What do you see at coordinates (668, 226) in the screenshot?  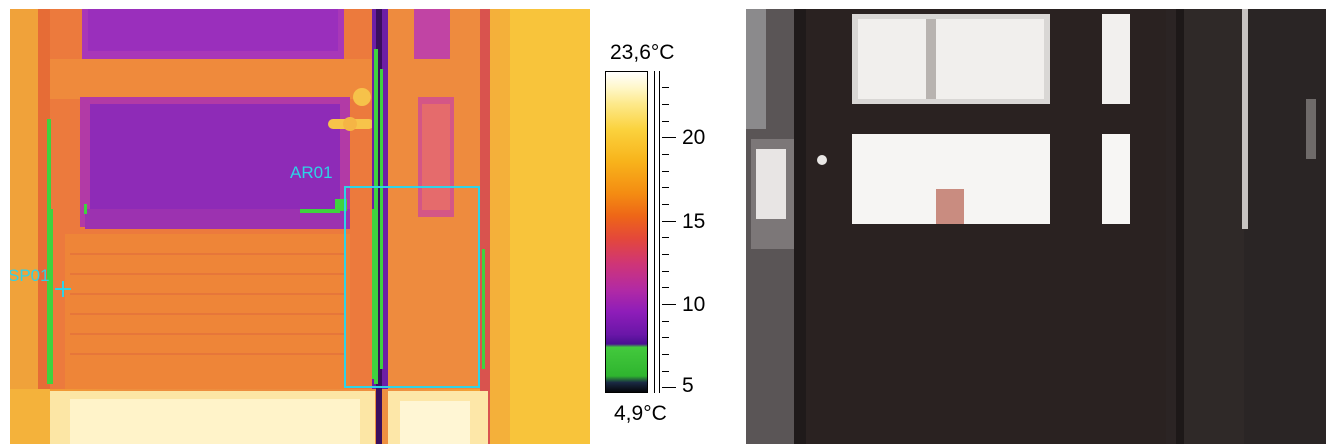 I see `temperature-scale: 23,6°C 20 15 10 5 4,9°C` at bounding box center [668, 226].